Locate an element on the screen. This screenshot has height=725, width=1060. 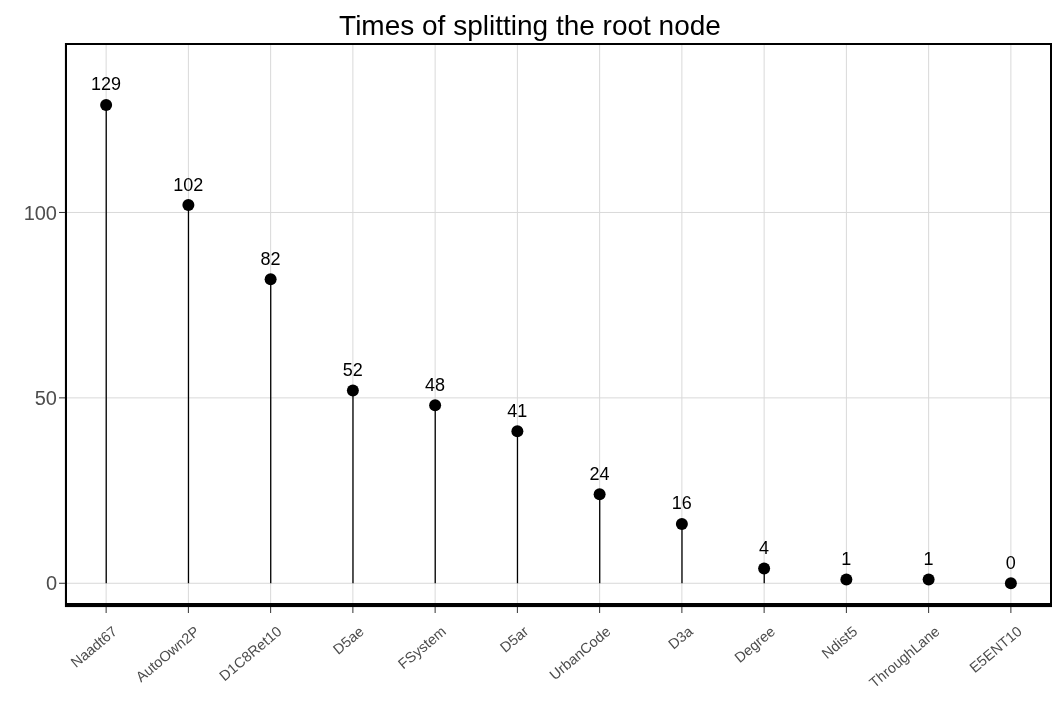
data-label: 24 is located at coordinates (599, 473).